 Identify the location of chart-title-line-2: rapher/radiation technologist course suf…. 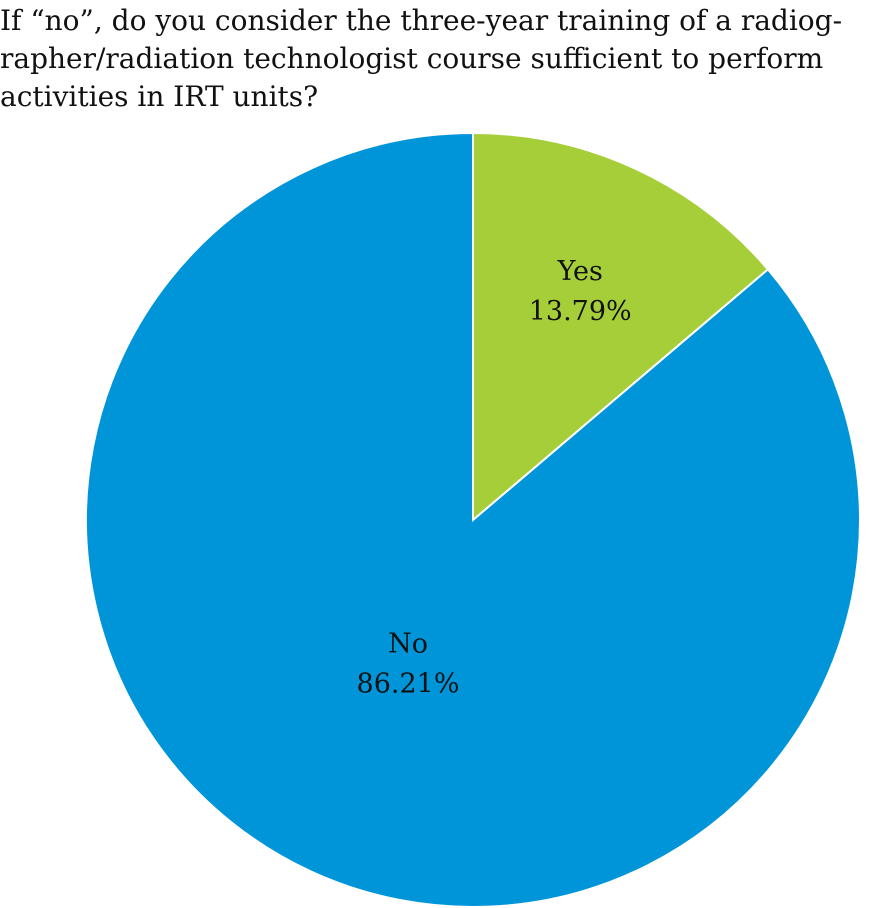
(412, 58).